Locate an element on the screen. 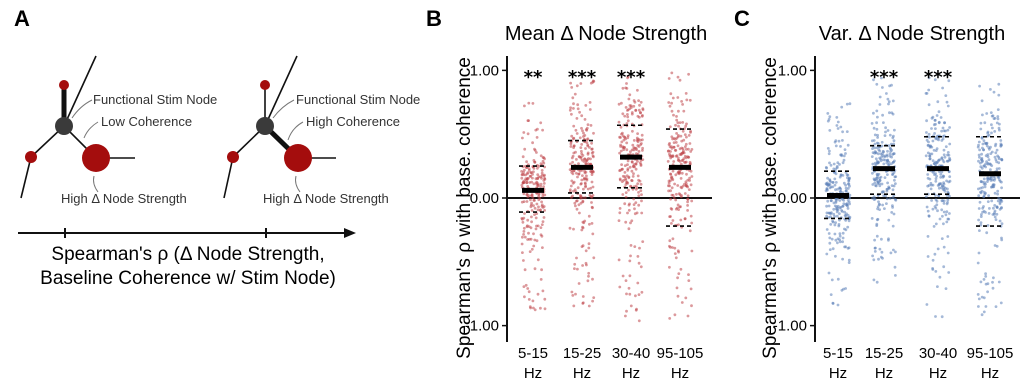 The height and width of the screenshot is (385, 1034). significance-marker: *** is located at coordinates (938, 77).